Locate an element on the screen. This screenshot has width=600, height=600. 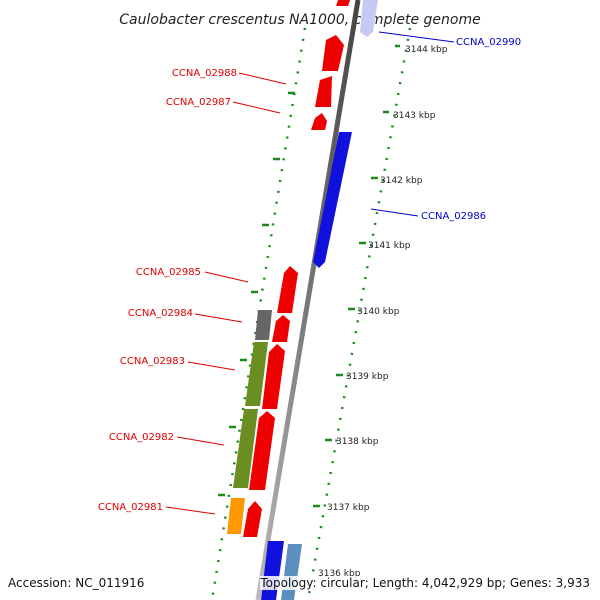
gene-red-top is located at coordinates (343, 3).